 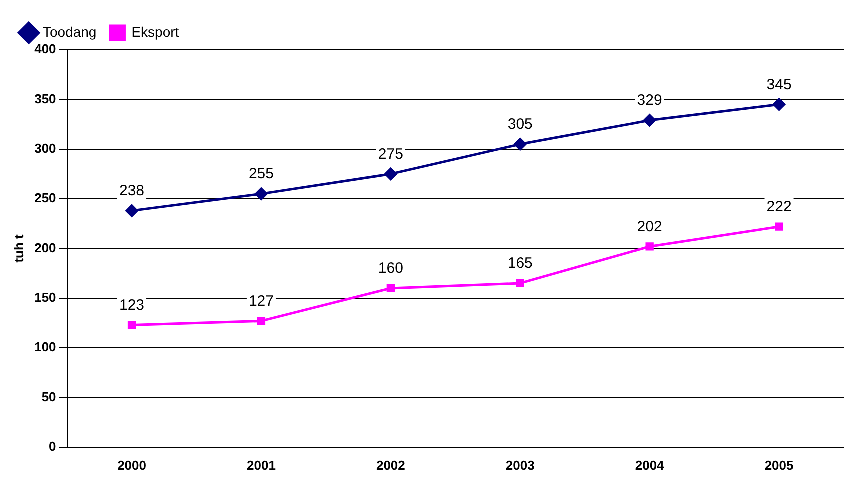 What do you see at coordinates (779, 85) in the screenshot?
I see `data-label: 345` at bounding box center [779, 85].